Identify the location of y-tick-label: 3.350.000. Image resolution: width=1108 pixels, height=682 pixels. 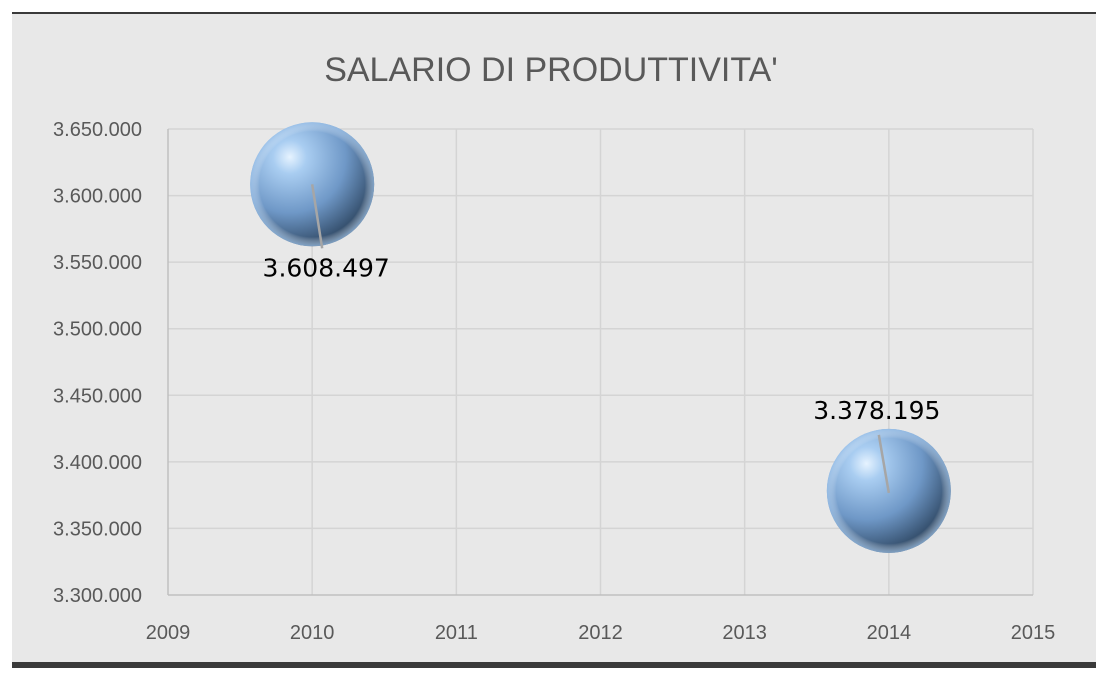
(97, 529).